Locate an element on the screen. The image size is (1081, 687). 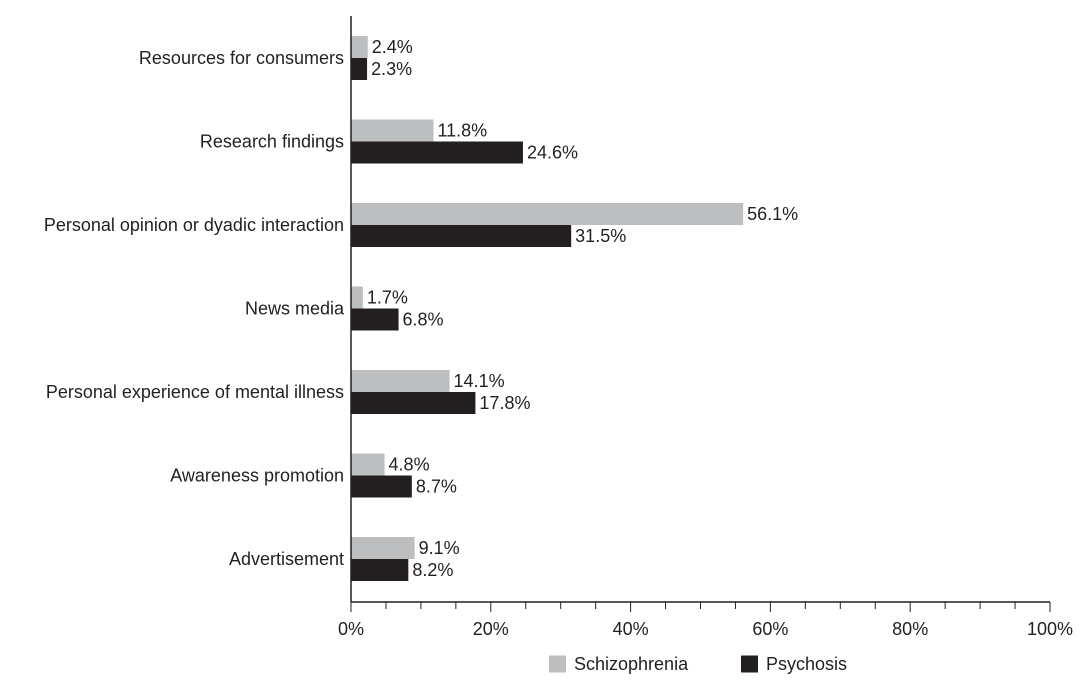
category-label: Research findings is located at coordinates (272, 142).